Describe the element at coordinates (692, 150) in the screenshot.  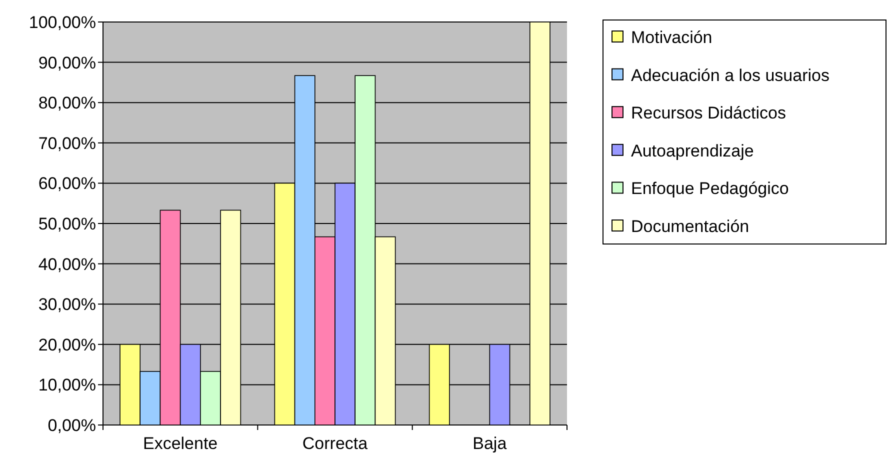
I see `legend-label: Autoaprendizaje` at that location.